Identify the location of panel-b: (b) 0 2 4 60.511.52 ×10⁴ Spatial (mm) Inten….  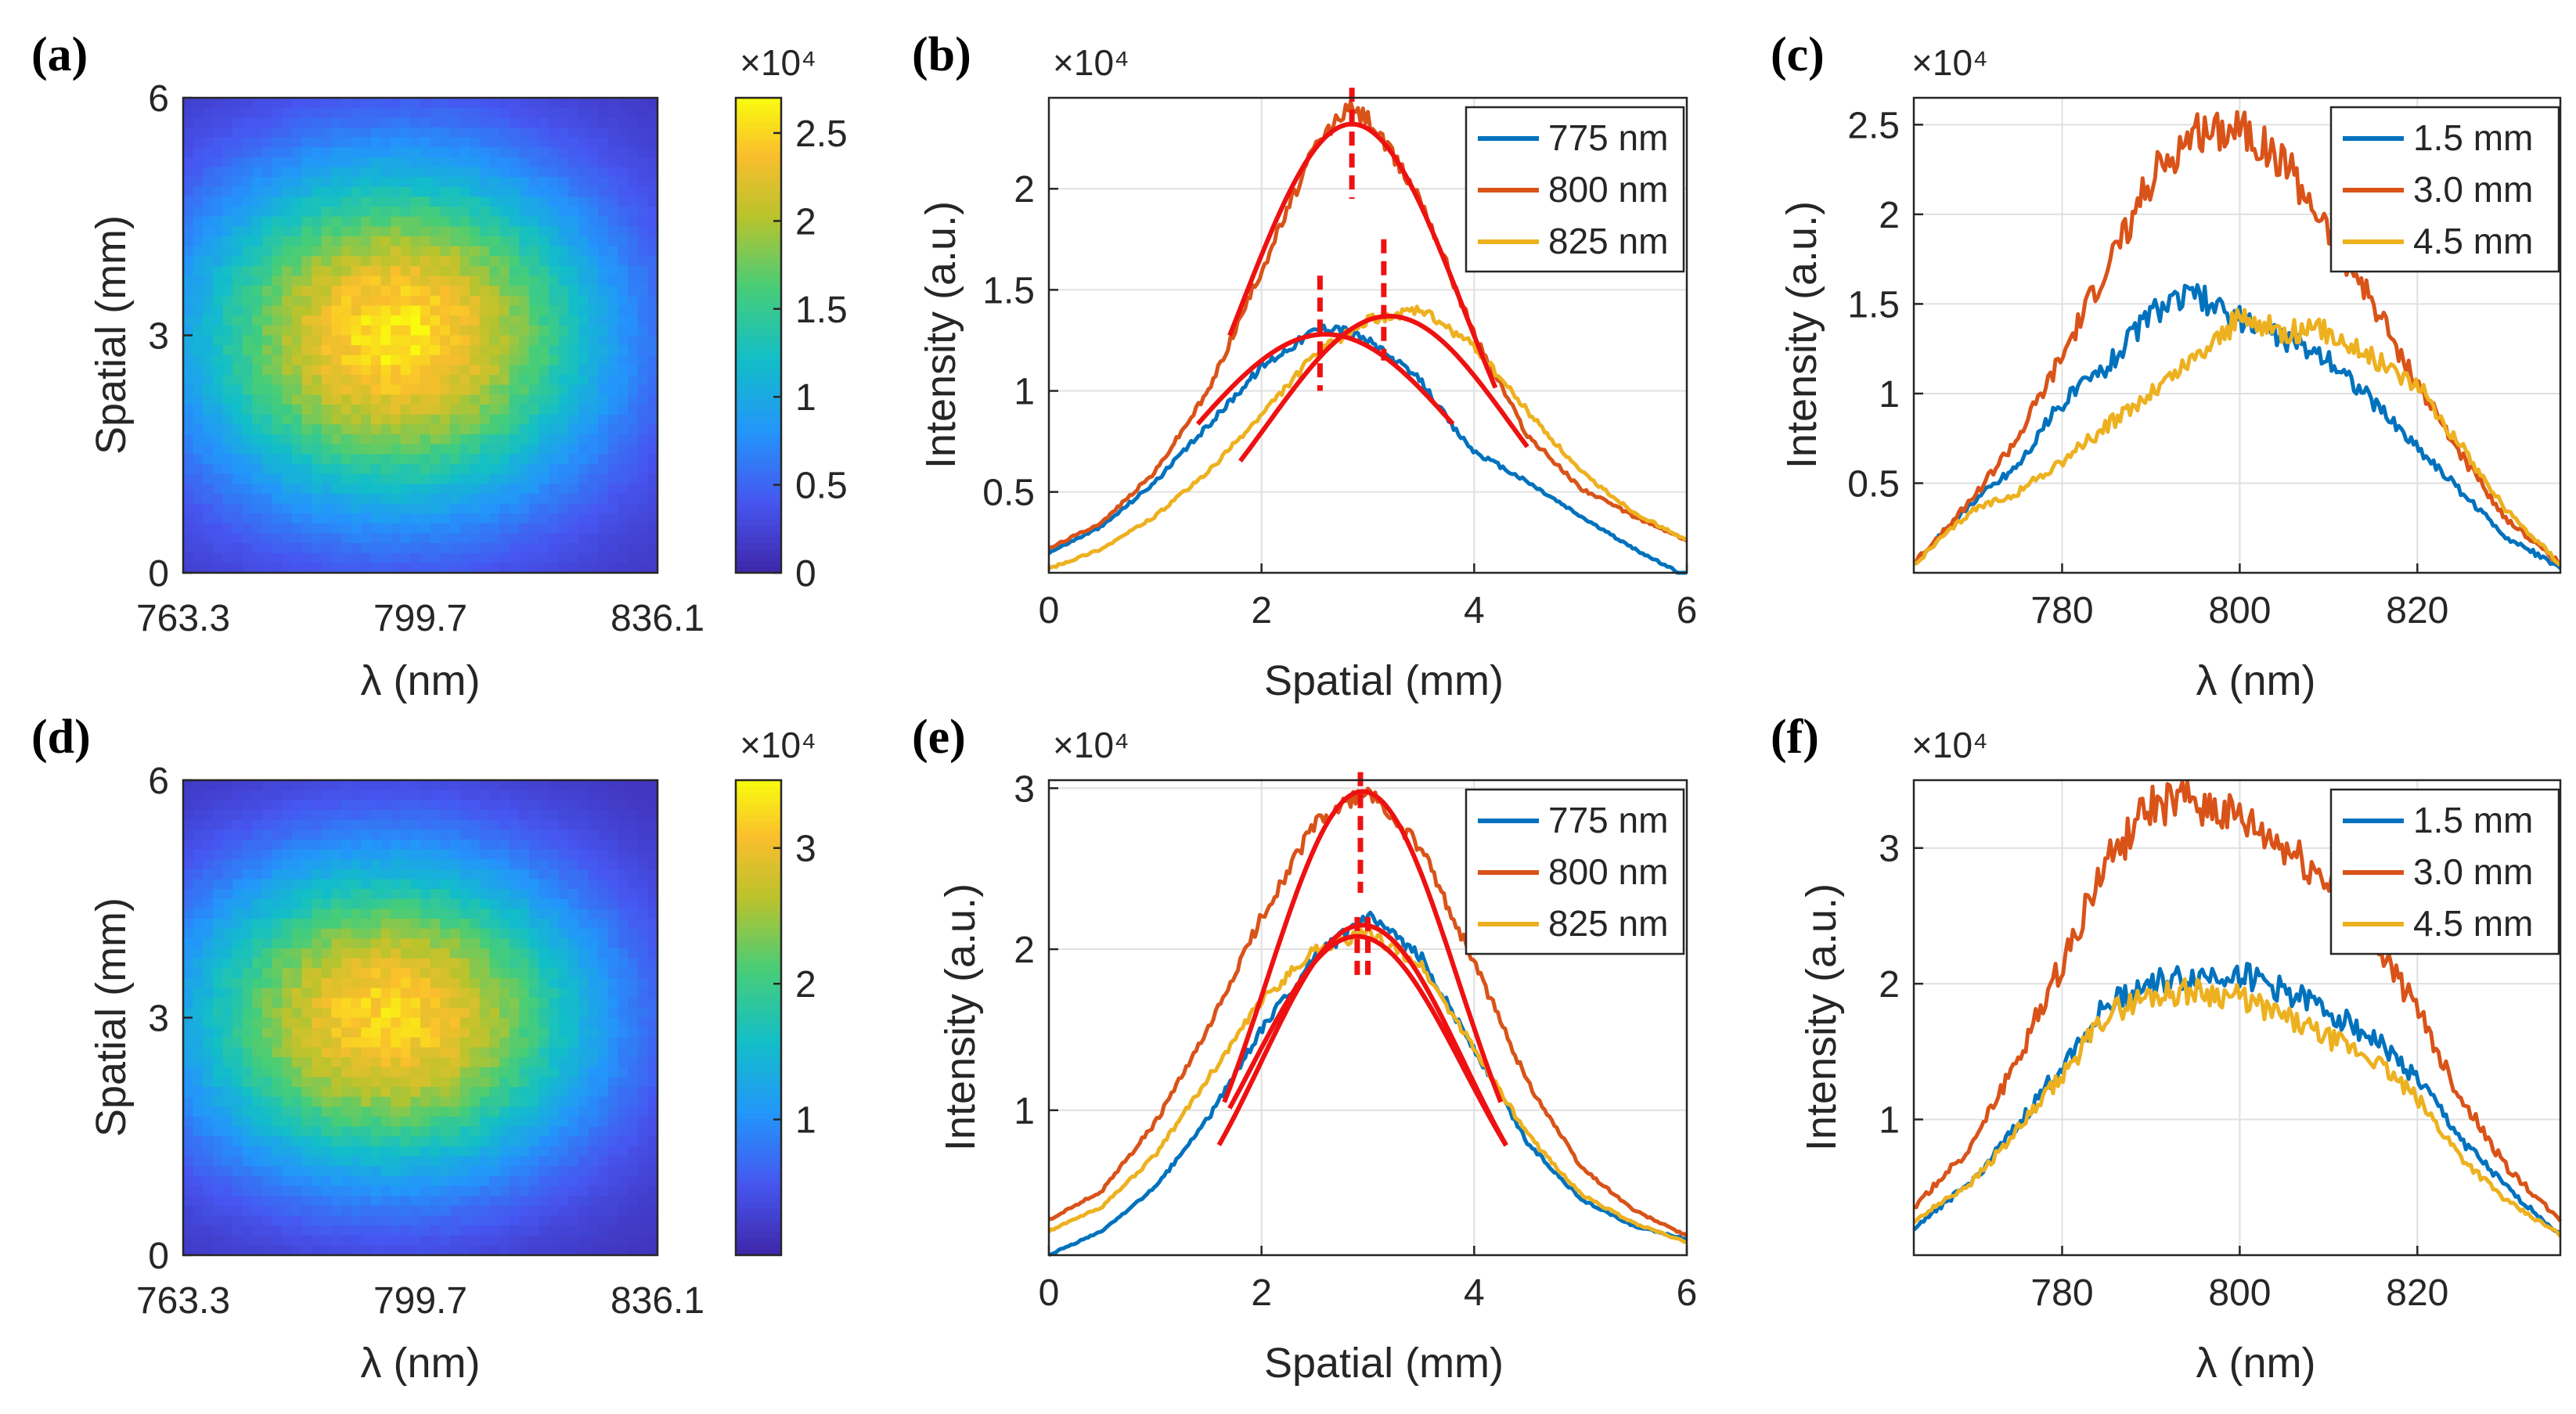
(1304, 366).